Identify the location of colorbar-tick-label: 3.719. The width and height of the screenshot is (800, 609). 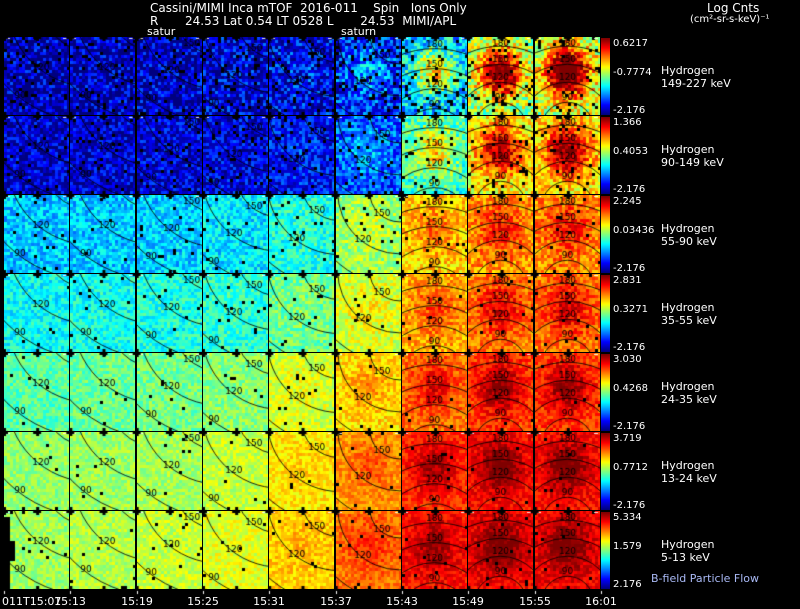
(627, 438).